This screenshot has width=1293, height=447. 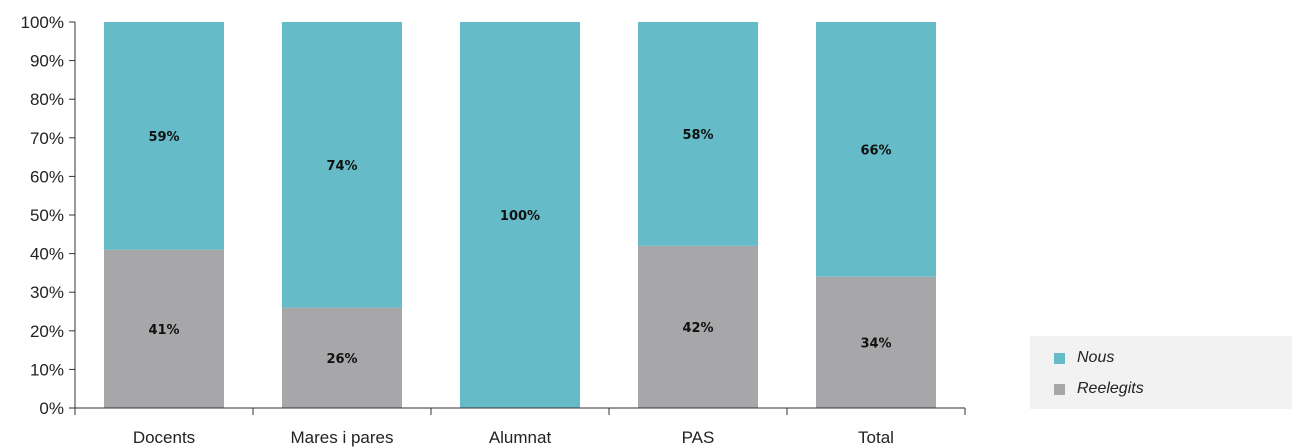 What do you see at coordinates (42, 22) in the screenshot?
I see `y-tick-label-10: 100%` at bounding box center [42, 22].